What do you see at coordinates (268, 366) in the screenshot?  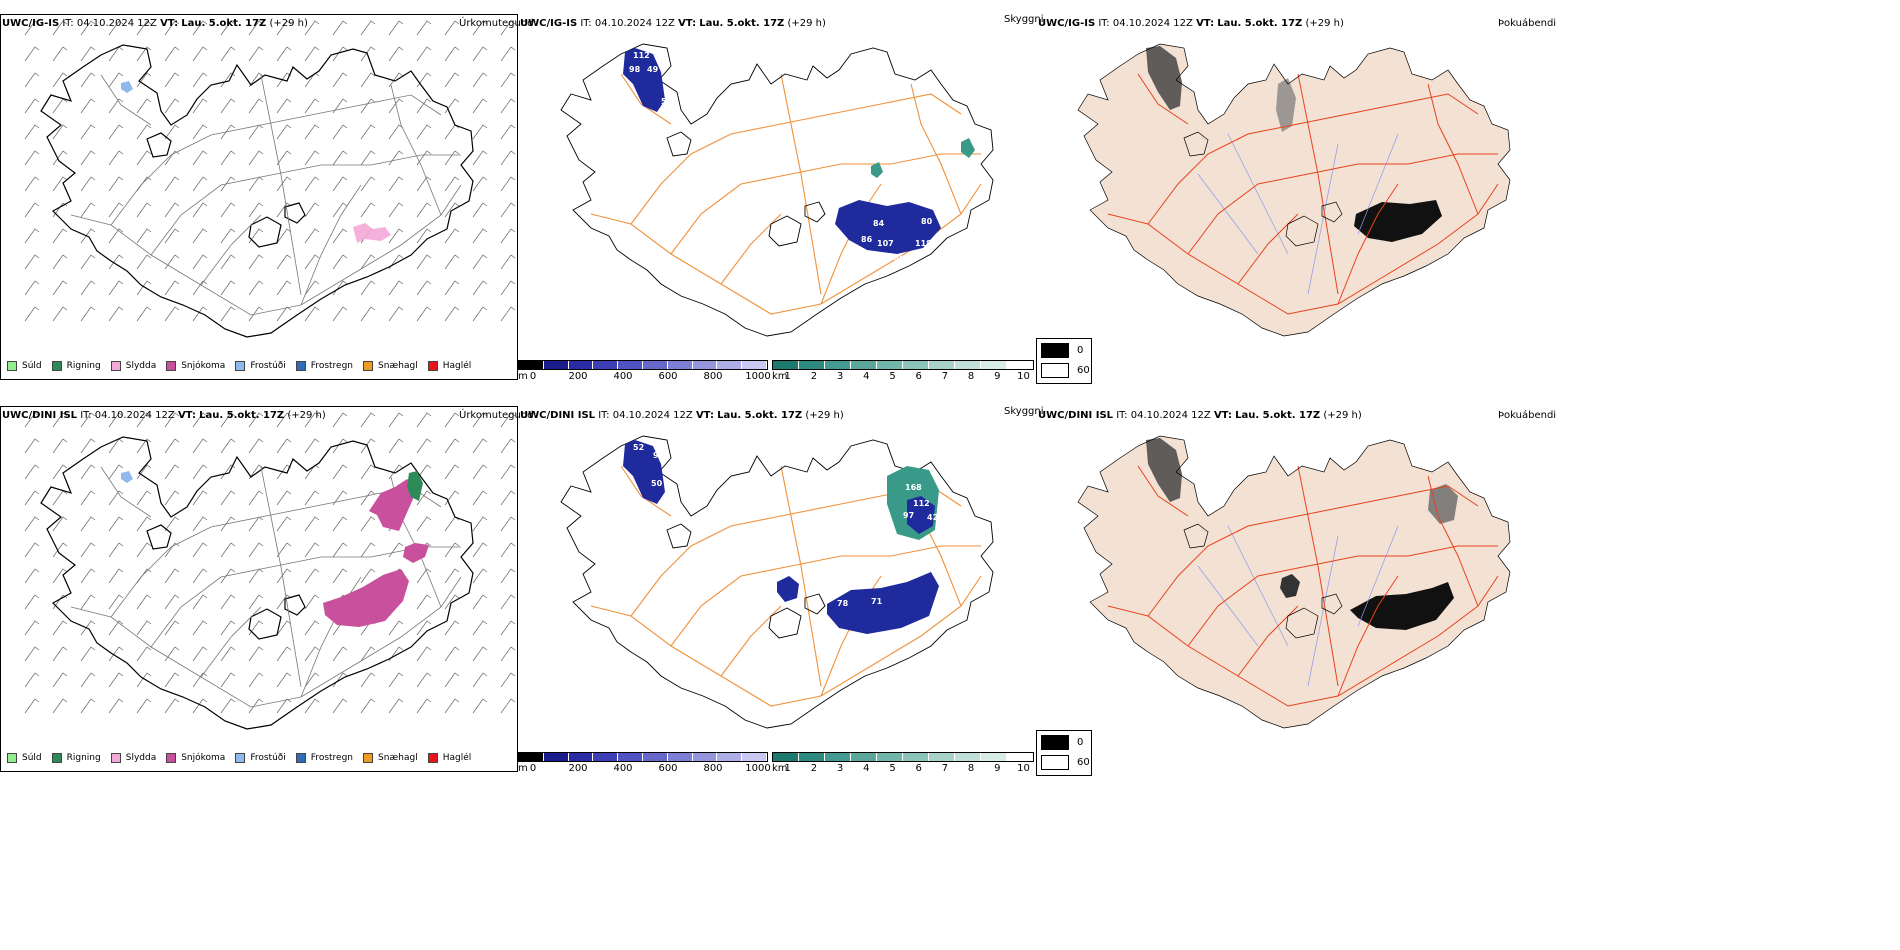 I see `legend-label: Frostúði` at bounding box center [268, 366].